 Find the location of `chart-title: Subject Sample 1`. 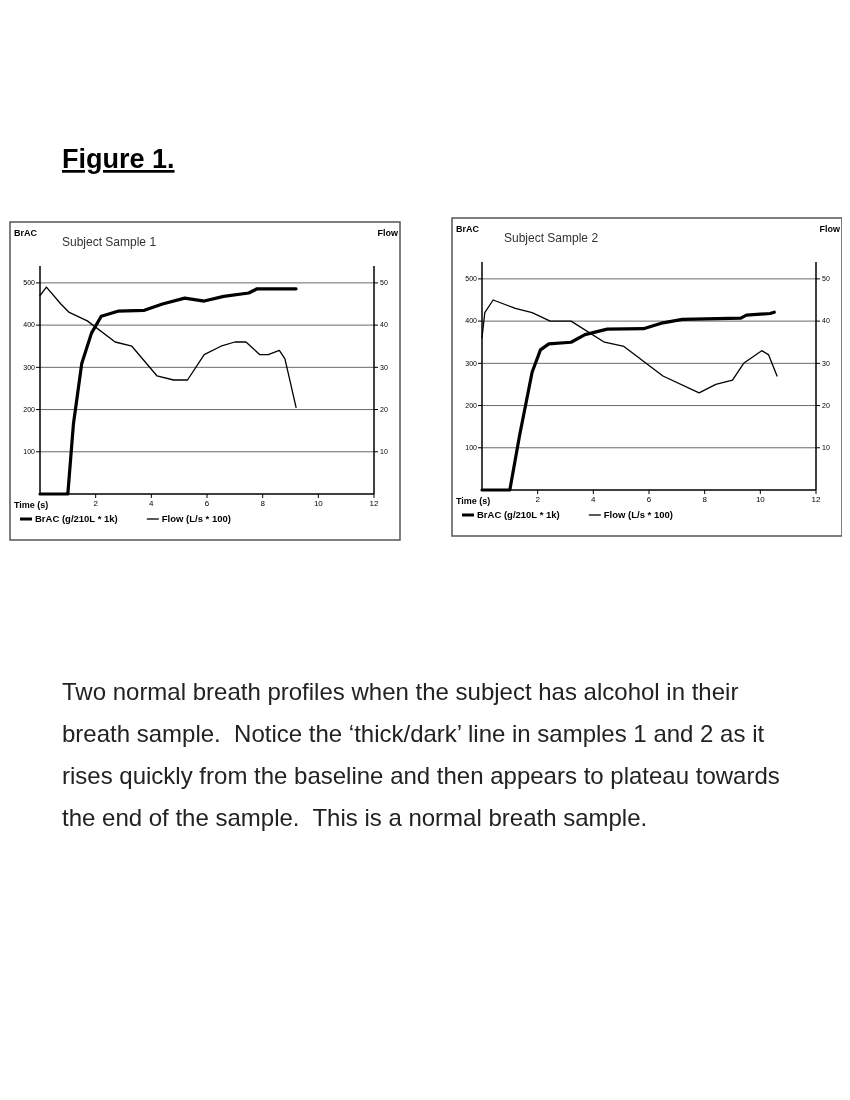

chart-title: Subject Sample 1 is located at coordinates (109, 242).